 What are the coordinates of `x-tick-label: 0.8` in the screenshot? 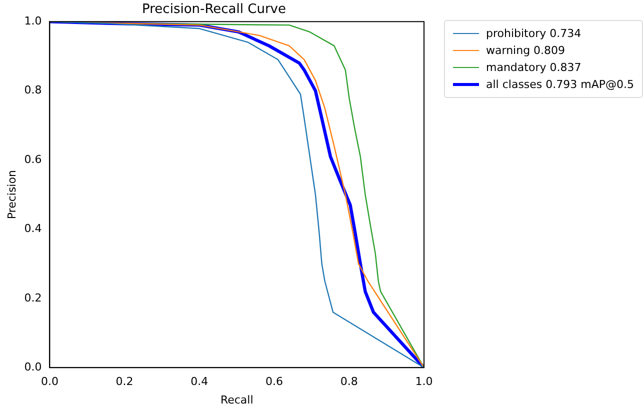 It's located at (349, 381).